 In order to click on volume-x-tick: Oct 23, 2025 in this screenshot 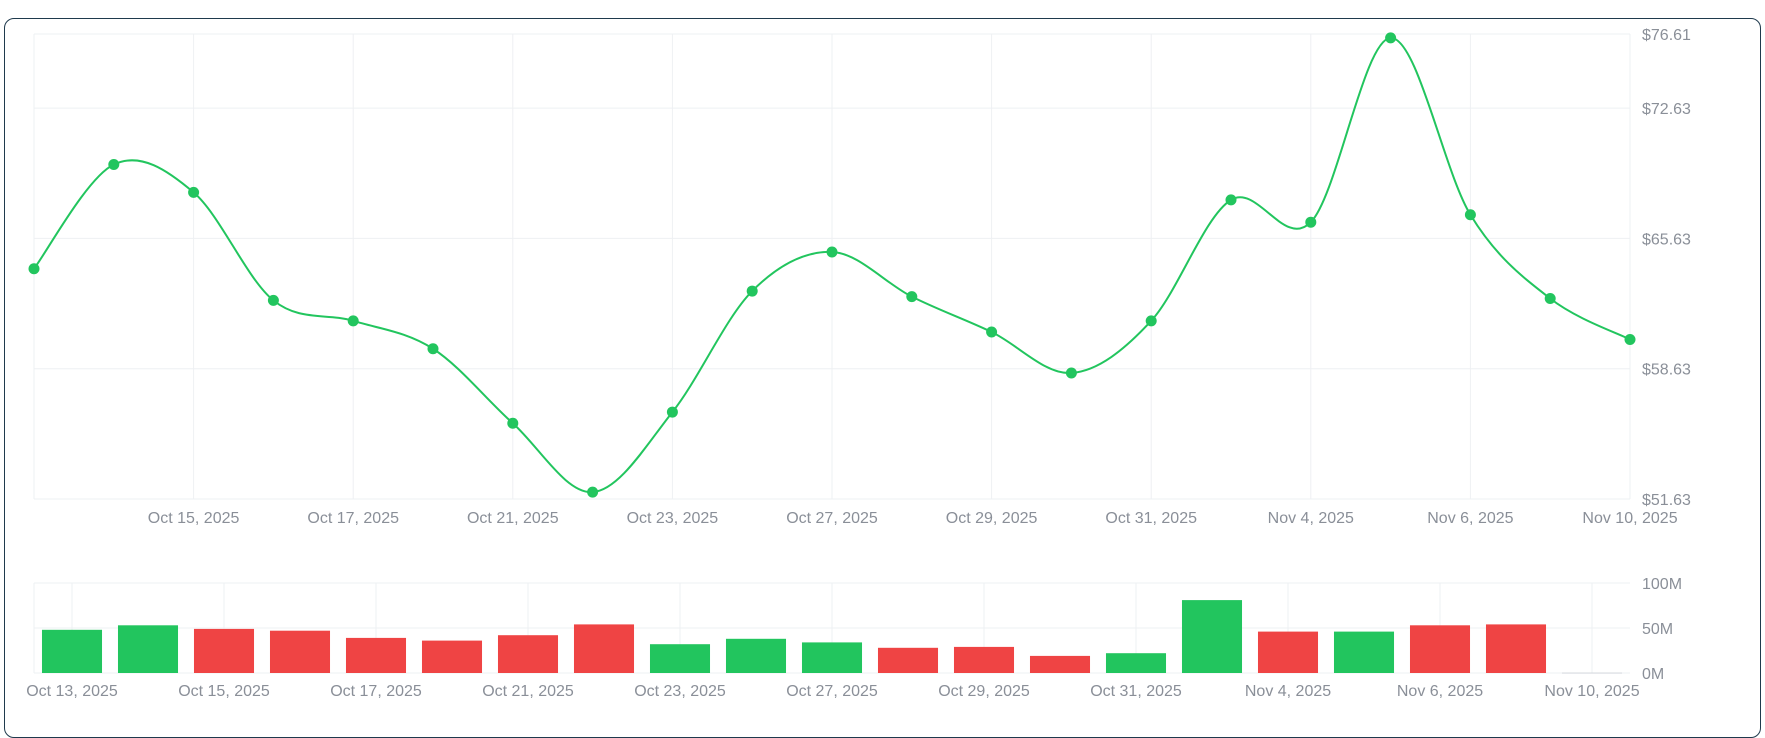, I will do `click(680, 691)`.